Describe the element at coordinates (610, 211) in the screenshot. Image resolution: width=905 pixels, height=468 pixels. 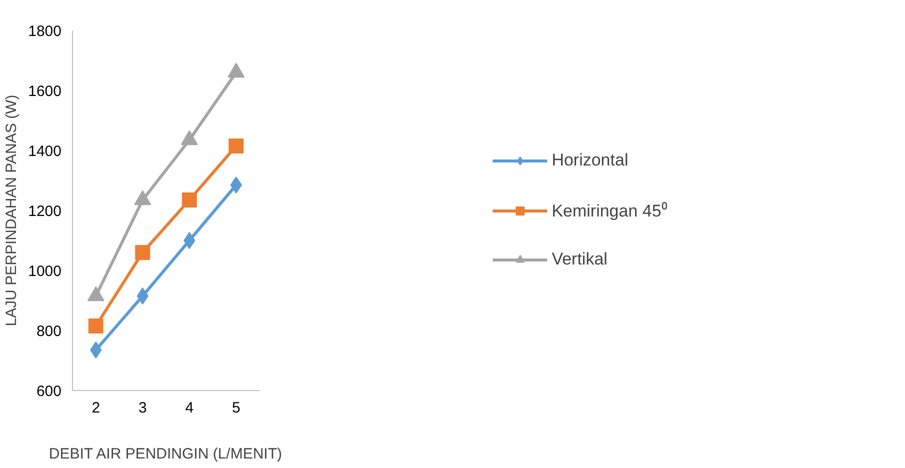
I see `legend-label: Kemiringan 45⁰` at that location.